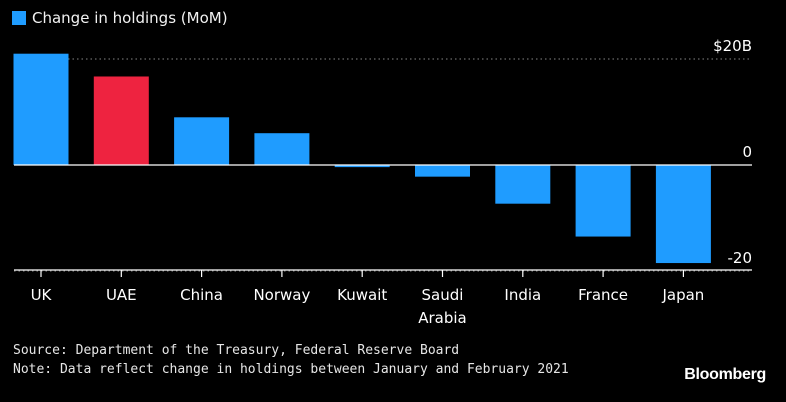  What do you see at coordinates (442, 318) in the screenshot?
I see `x-tick-label: Arabia` at bounding box center [442, 318].